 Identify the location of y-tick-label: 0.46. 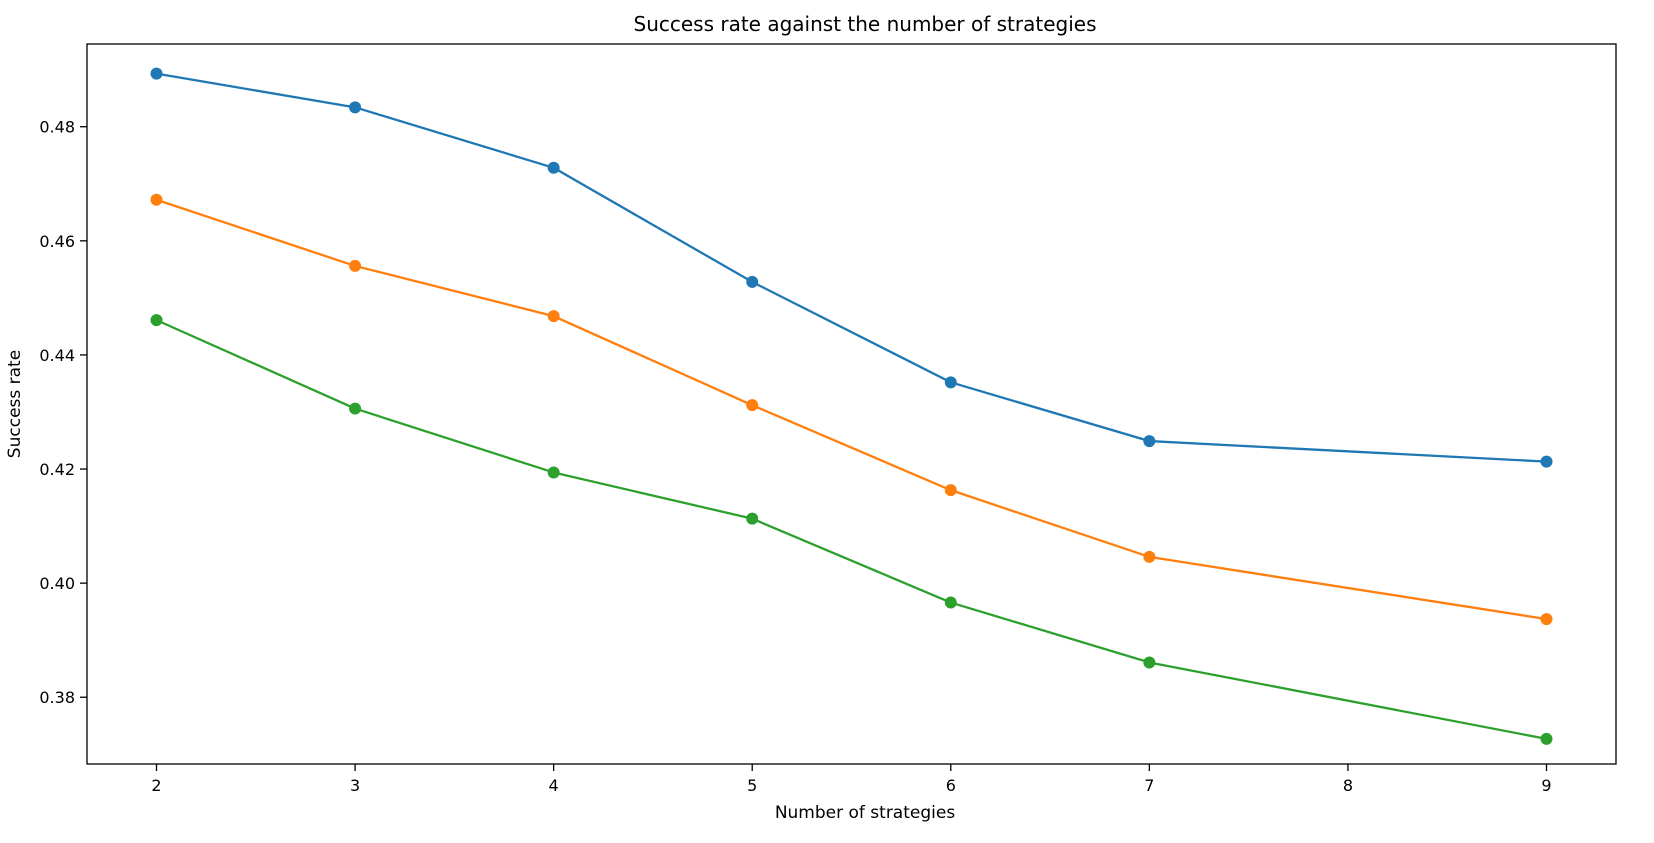
(57, 241).